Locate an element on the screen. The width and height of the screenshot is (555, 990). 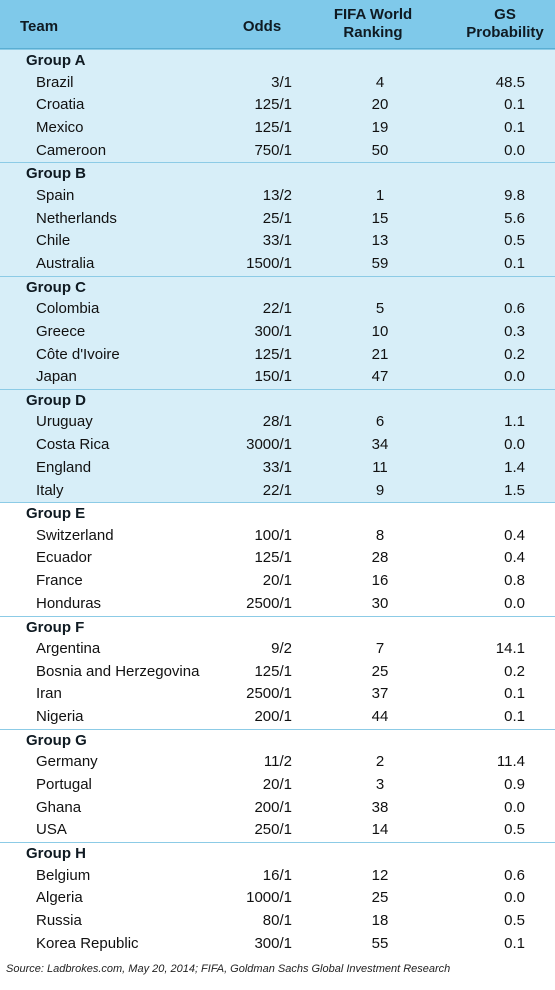
fifa-ranking-value: 47 is located at coordinates (380, 377).